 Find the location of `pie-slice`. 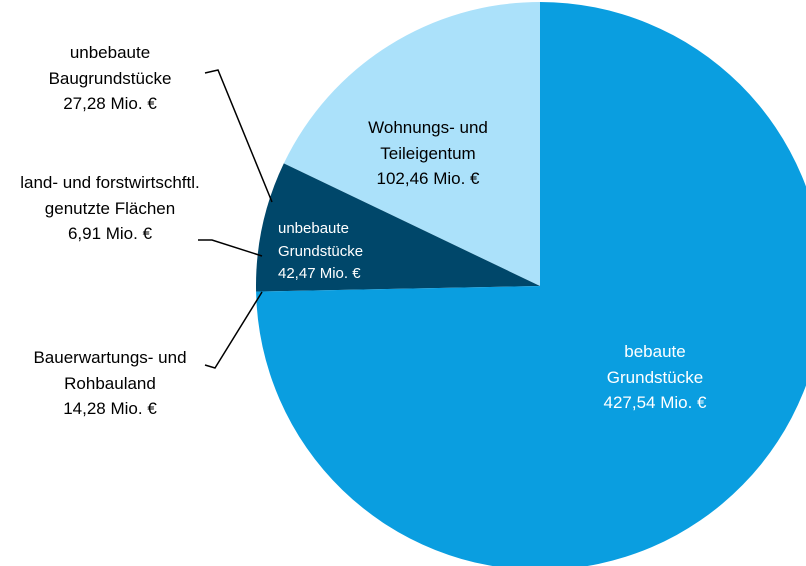

pie-slice is located at coordinates (397, 227).